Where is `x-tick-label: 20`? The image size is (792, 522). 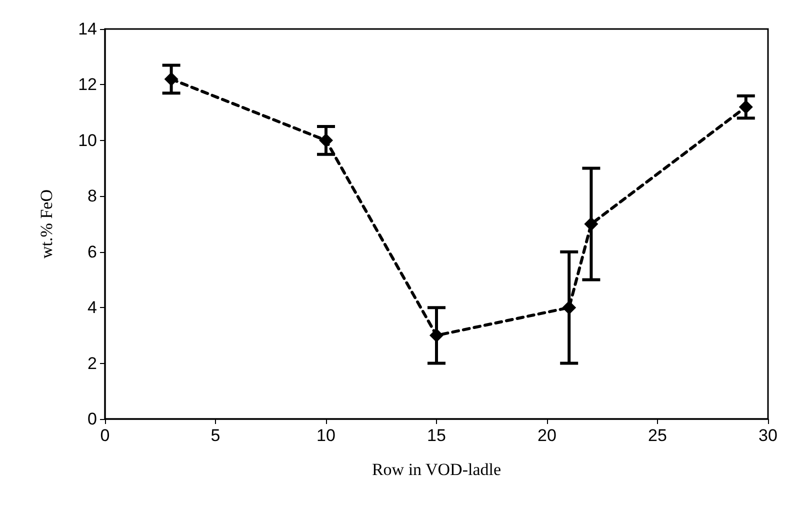 x-tick-label: 20 is located at coordinates (547, 435).